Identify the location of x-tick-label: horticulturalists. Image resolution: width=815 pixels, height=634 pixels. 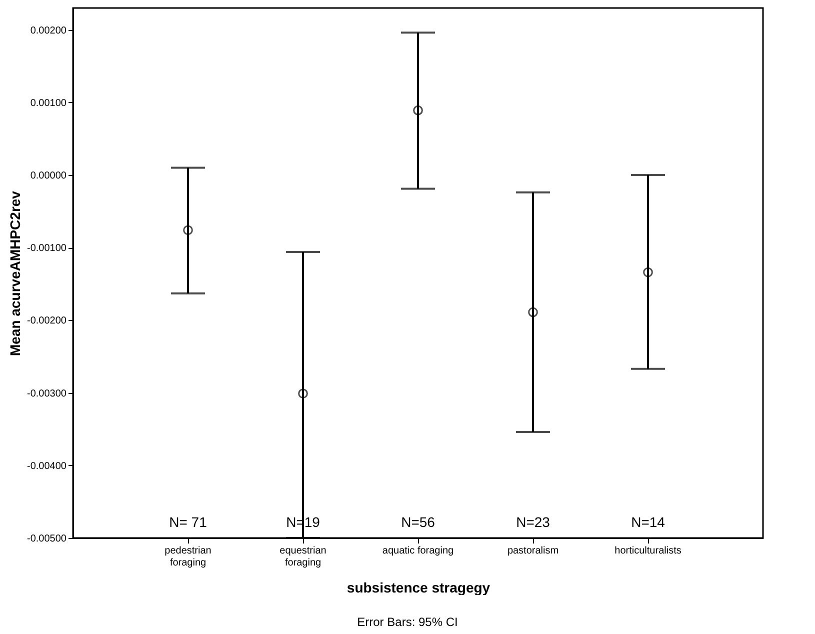
(648, 551).